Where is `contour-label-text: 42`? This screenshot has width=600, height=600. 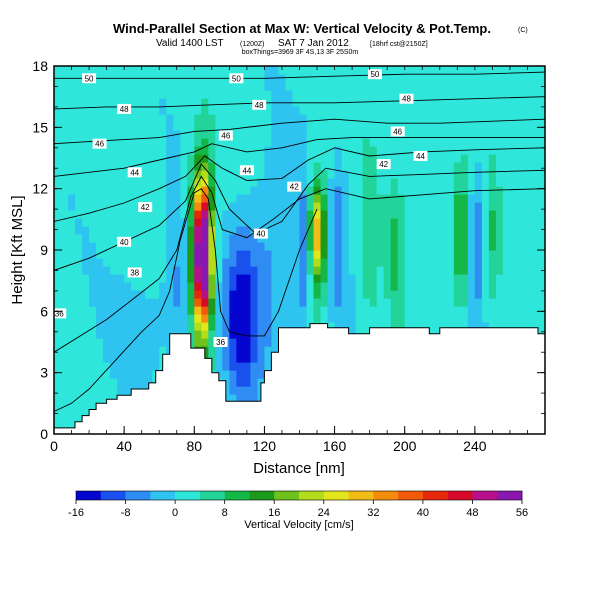
contour-label-text: 42 is located at coordinates (145, 207).